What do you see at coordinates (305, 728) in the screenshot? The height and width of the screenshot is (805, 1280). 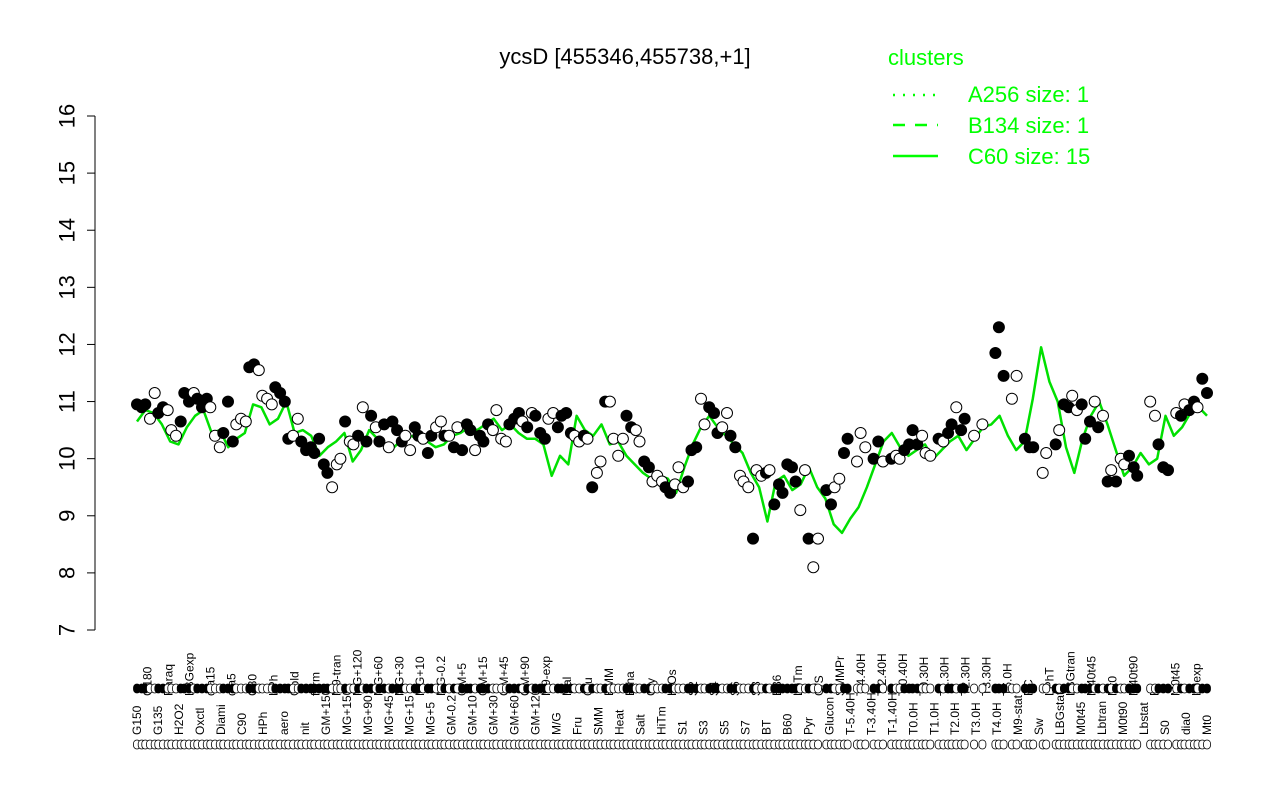 I see `x-tick-label: nit` at bounding box center [305, 728].